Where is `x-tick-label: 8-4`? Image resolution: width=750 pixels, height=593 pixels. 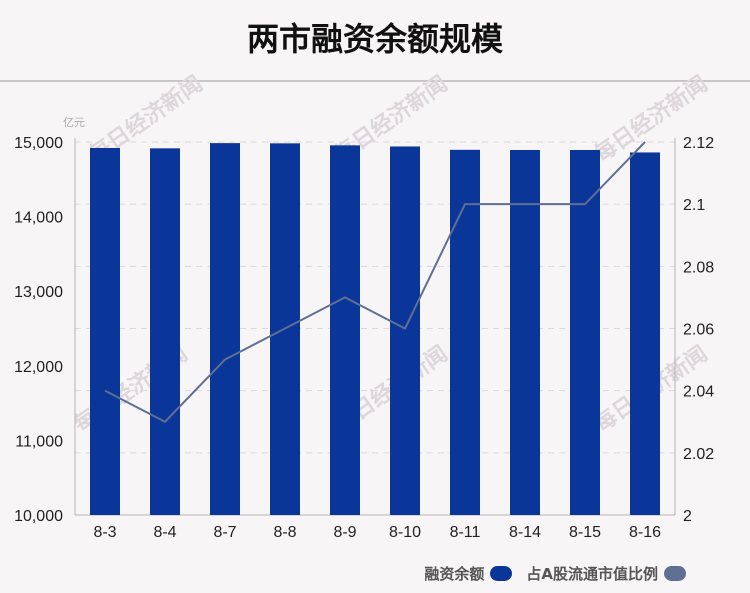
x-tick-label: 8-4 is located at coordinates (164, 532).